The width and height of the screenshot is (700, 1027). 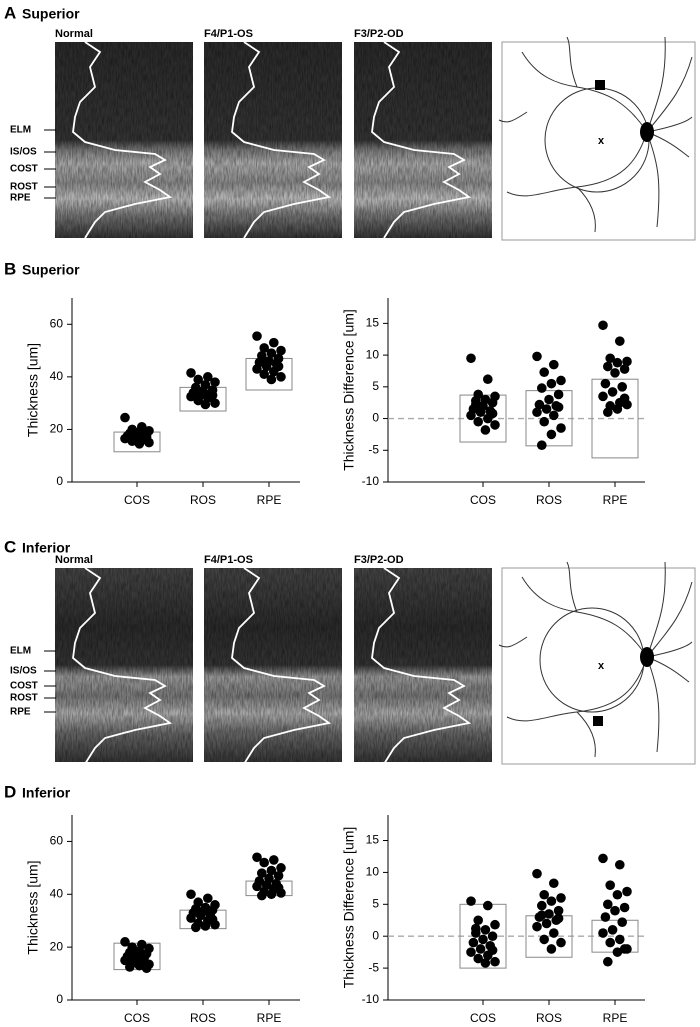 What do you see at coordinates (33, 907) in the screenshot?
I see `y-axis-label: Thickness [um]` at bounding box center [33, 907].